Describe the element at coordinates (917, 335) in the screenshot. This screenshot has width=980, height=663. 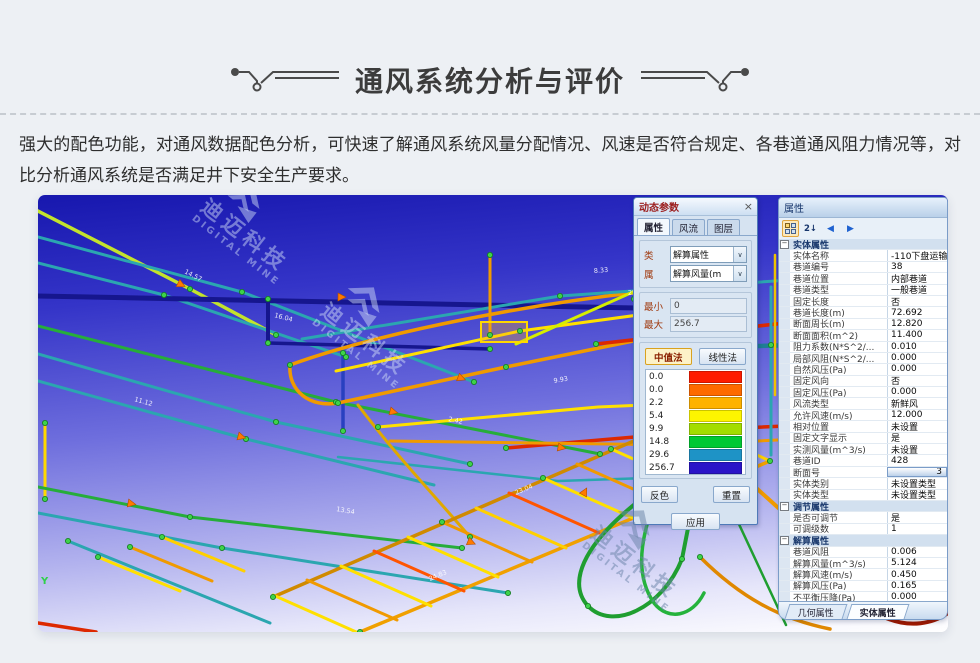
I see `property-value: 11.400` at that location.